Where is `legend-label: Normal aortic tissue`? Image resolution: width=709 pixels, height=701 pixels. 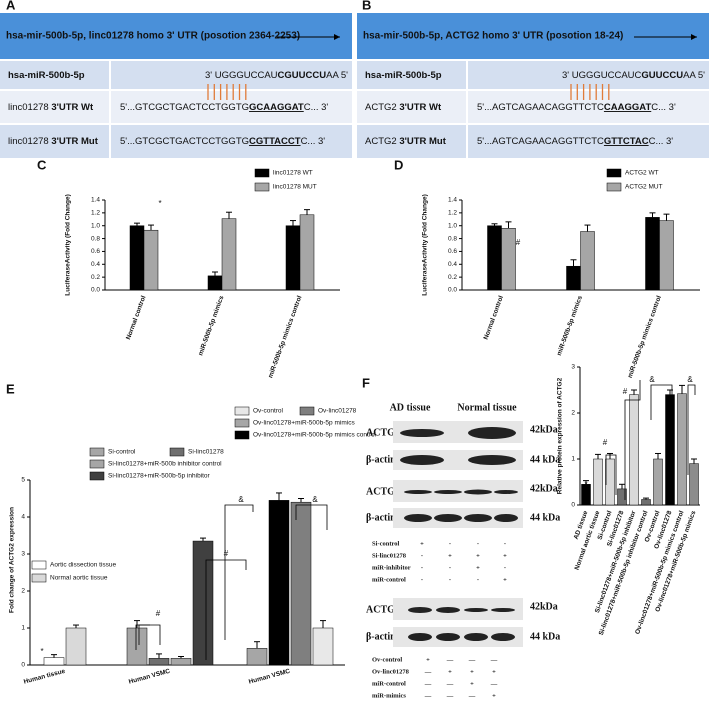 legend-label: Normal aortic tissue is located at coordinates (79, 578).